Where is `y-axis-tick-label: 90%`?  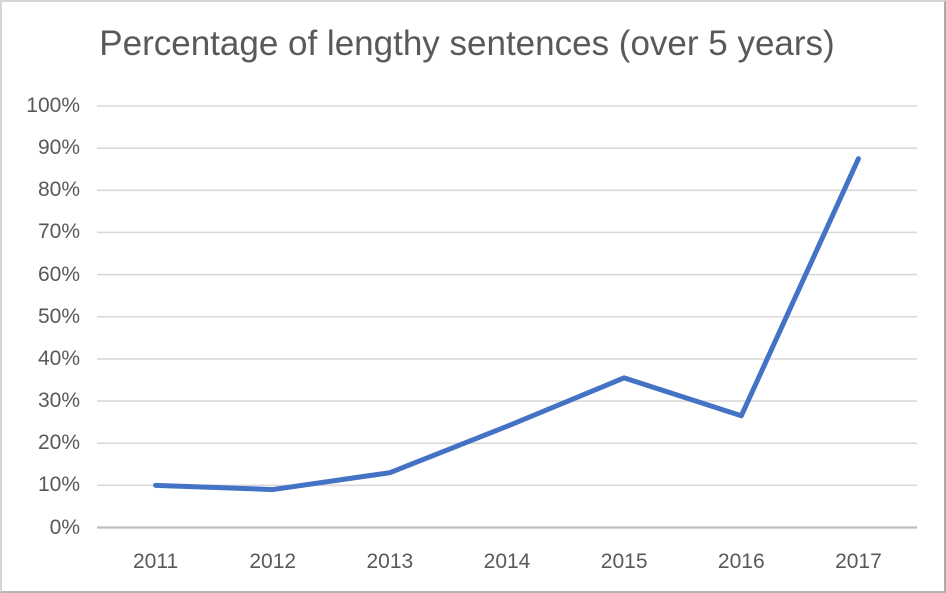 y-axis-tick-label: 90% is located at coordinates (58, 148).